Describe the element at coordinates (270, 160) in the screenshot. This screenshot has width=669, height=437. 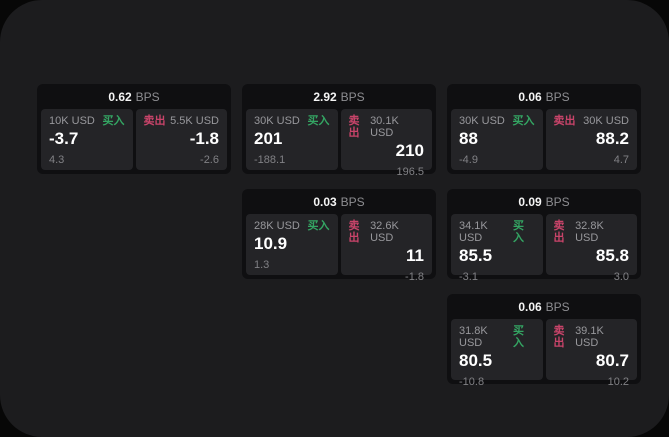
I see `buy-sub-value: -188.1` at that location.